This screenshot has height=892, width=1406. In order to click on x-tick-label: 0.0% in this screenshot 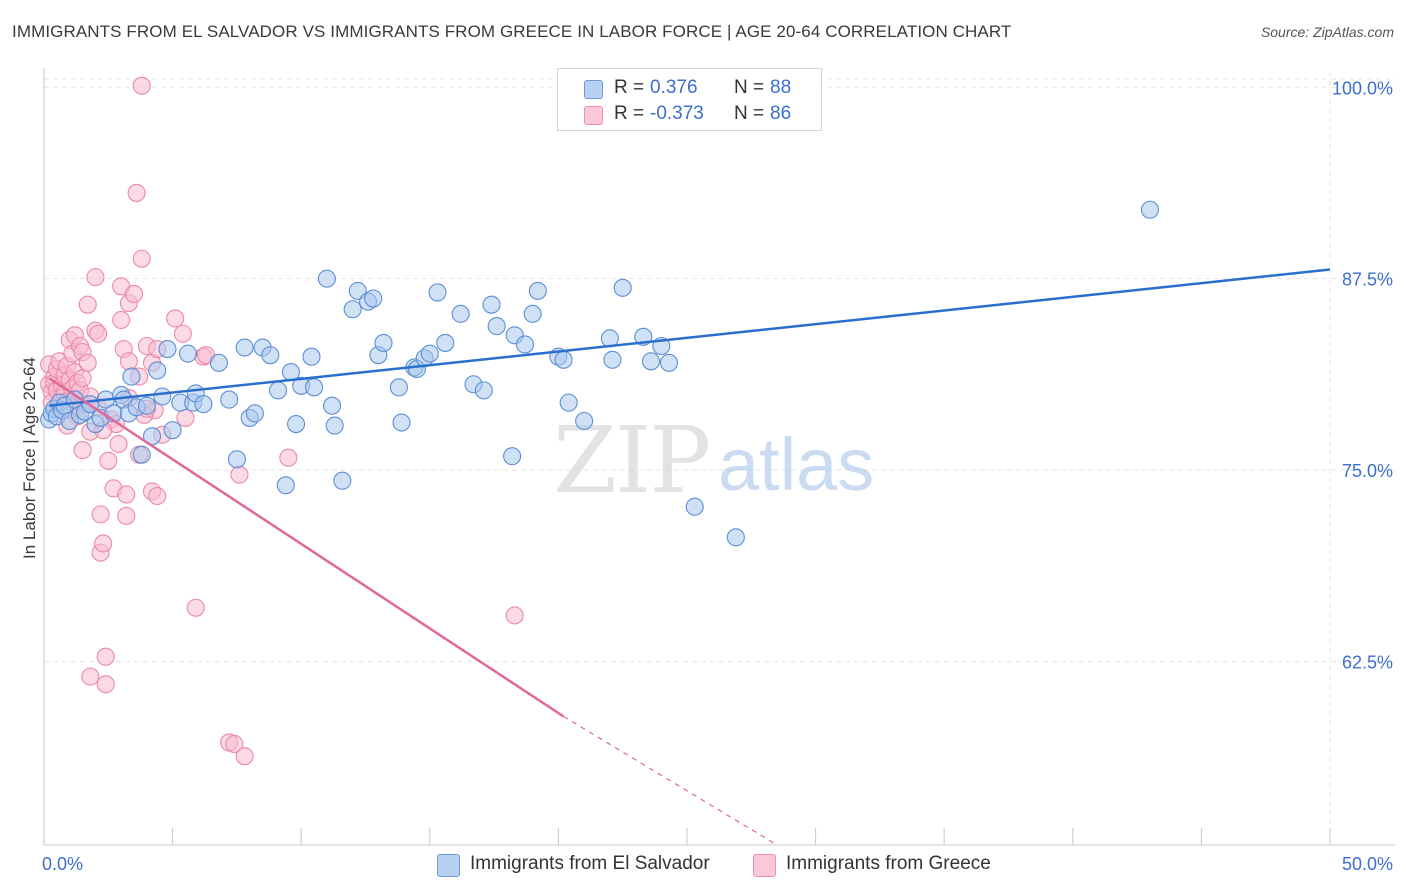, I will do `click(62, 864)`.